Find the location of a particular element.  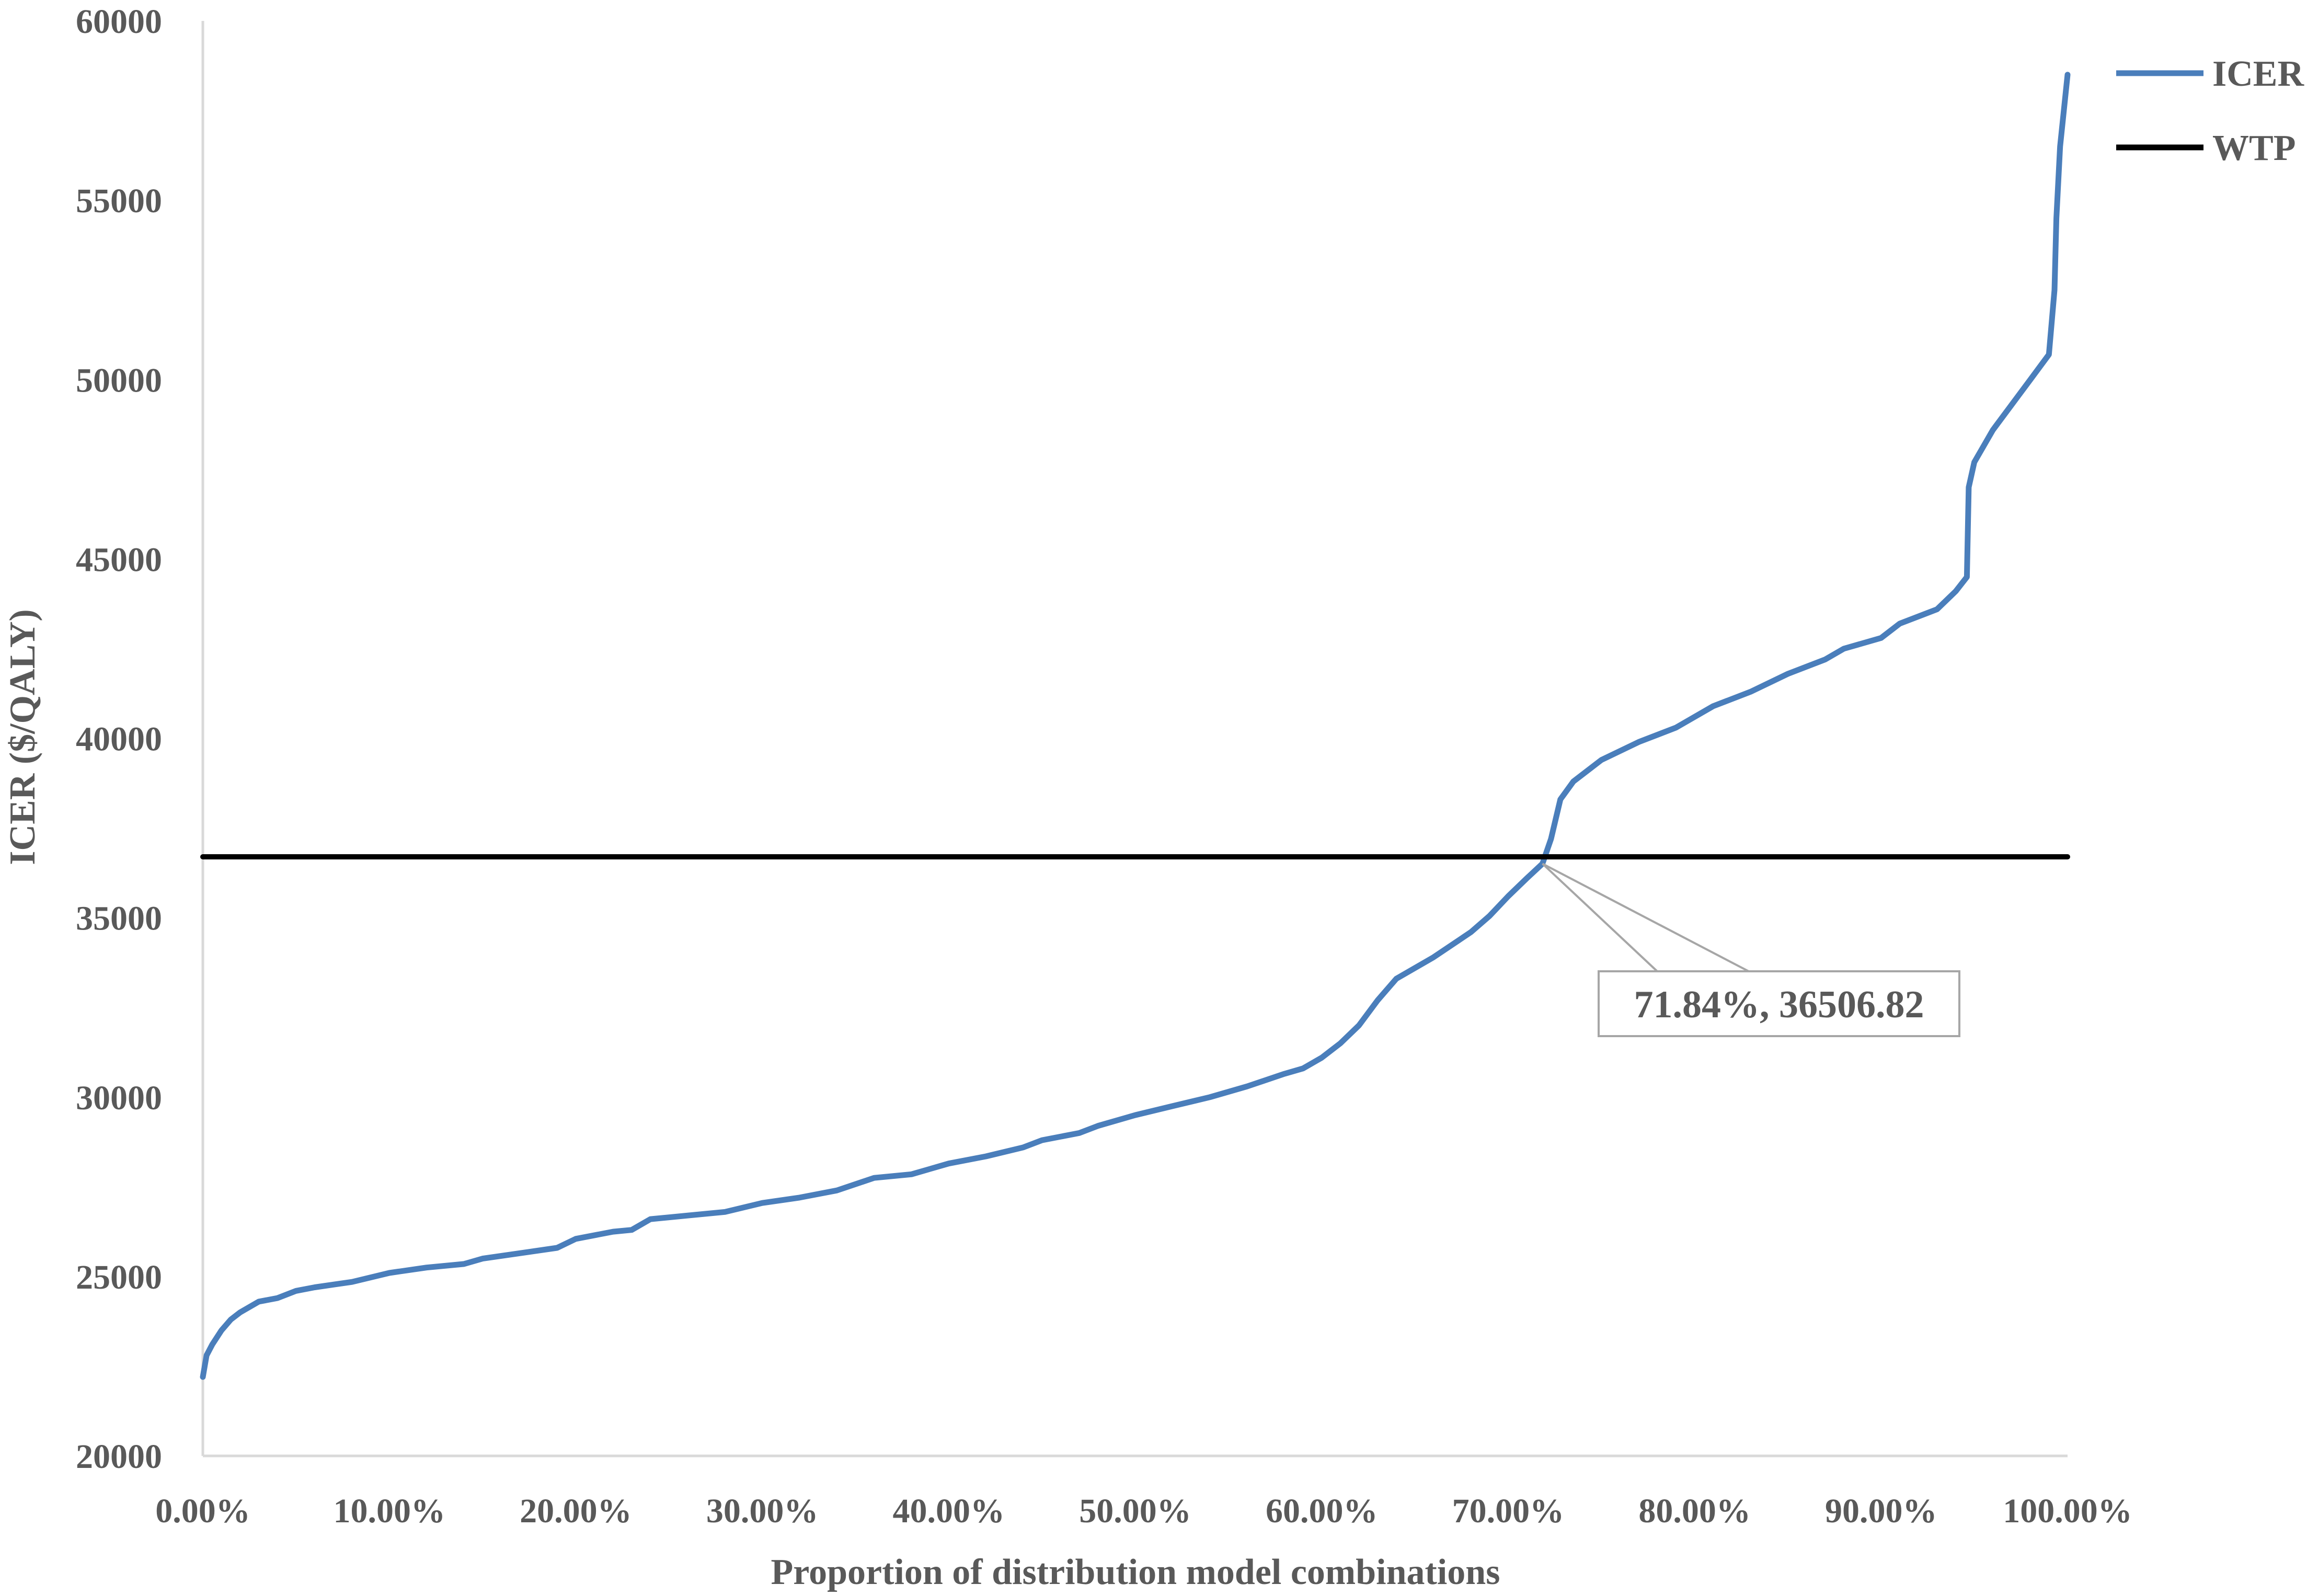

x-tick-label: 70.00% is located at coordinates (1508, 1511).